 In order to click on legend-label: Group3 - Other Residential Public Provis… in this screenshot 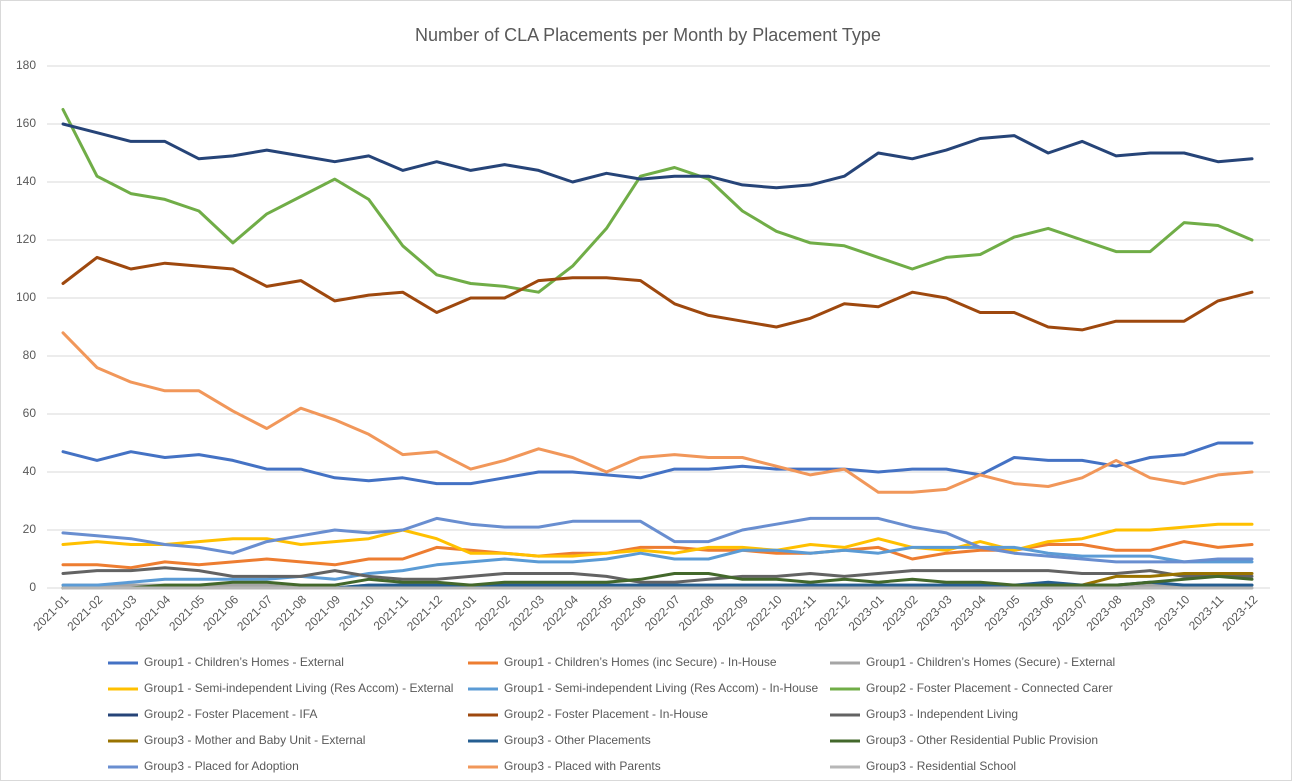, I will do `click(982, 740)`.